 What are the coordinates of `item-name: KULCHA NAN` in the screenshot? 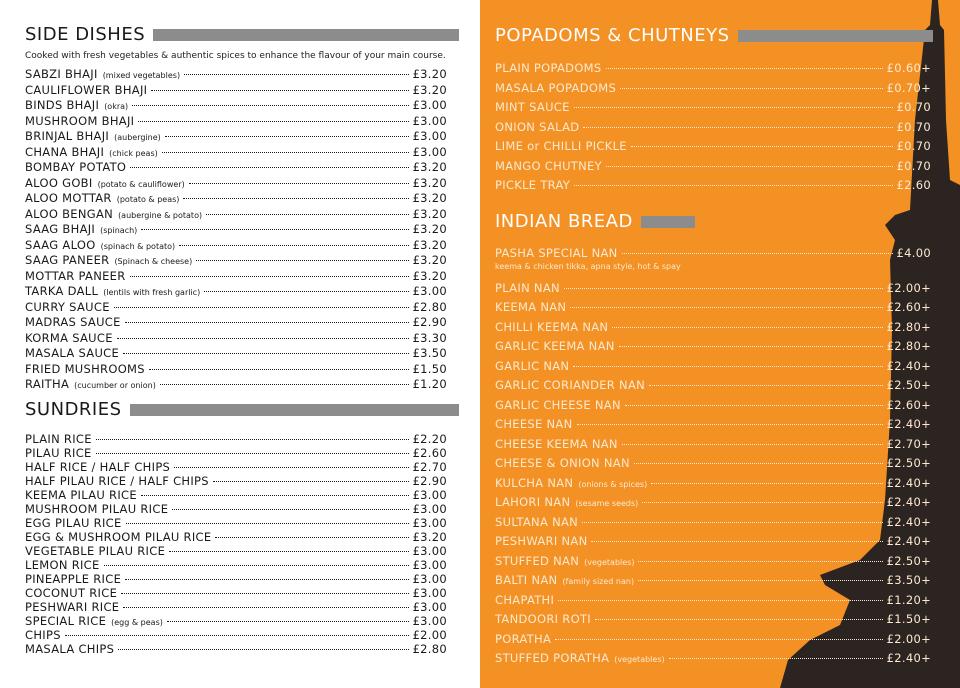 It's located at (534, 482).